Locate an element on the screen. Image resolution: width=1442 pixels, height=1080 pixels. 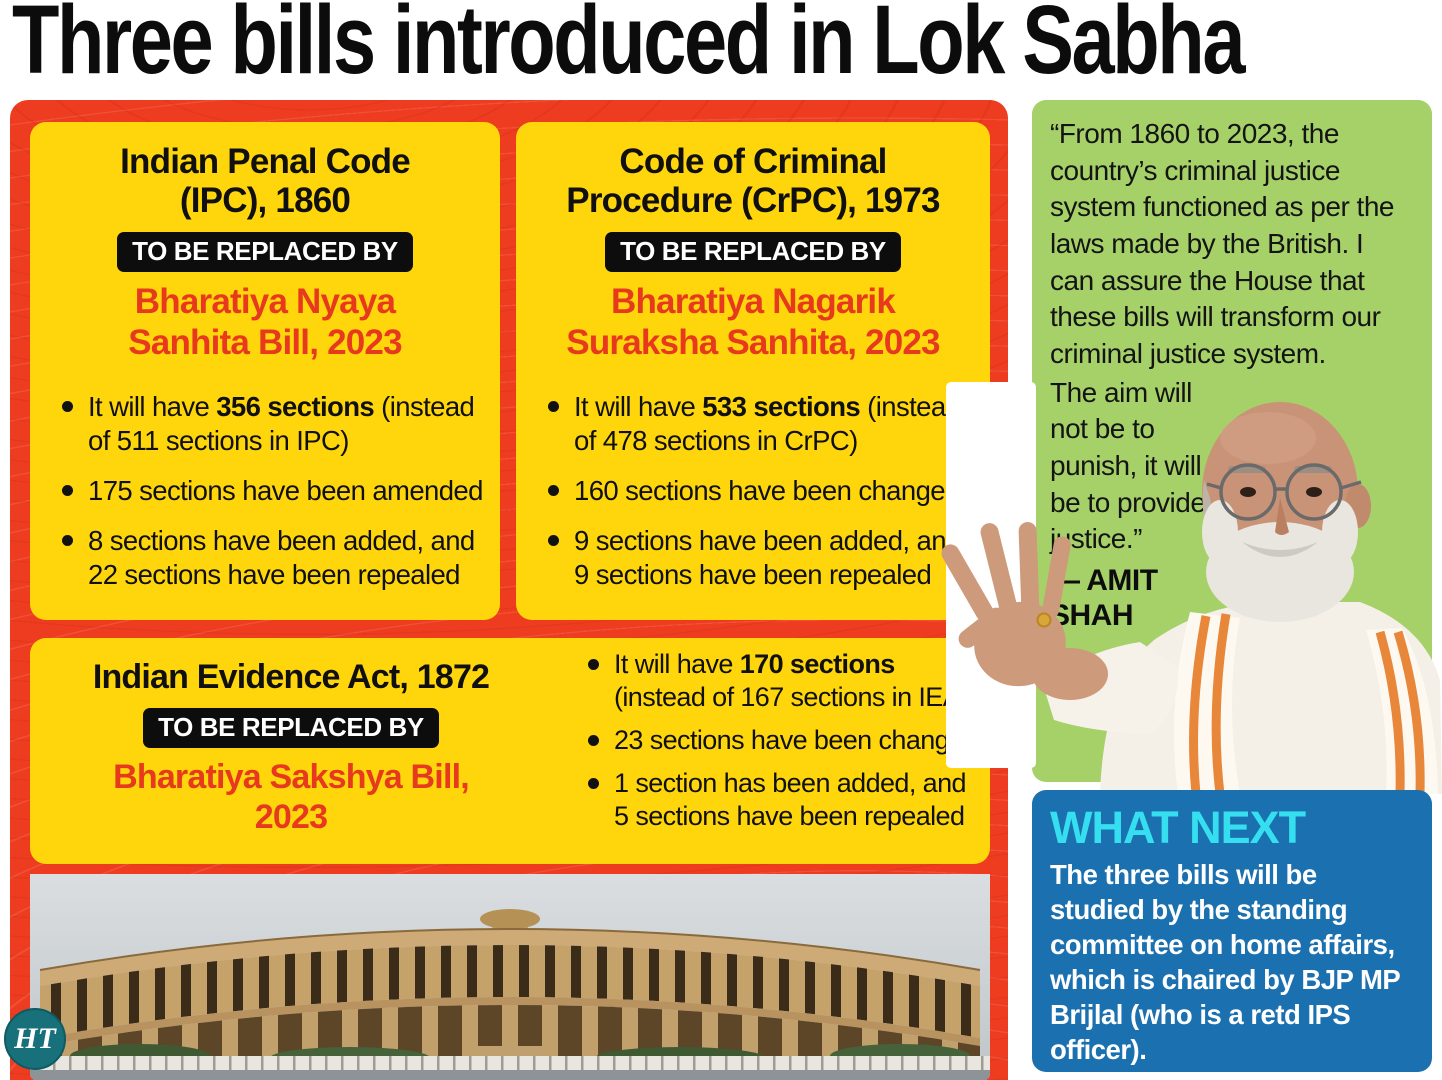
bullet-item: 23 sections have been changed is located at coordinates (784, 740).